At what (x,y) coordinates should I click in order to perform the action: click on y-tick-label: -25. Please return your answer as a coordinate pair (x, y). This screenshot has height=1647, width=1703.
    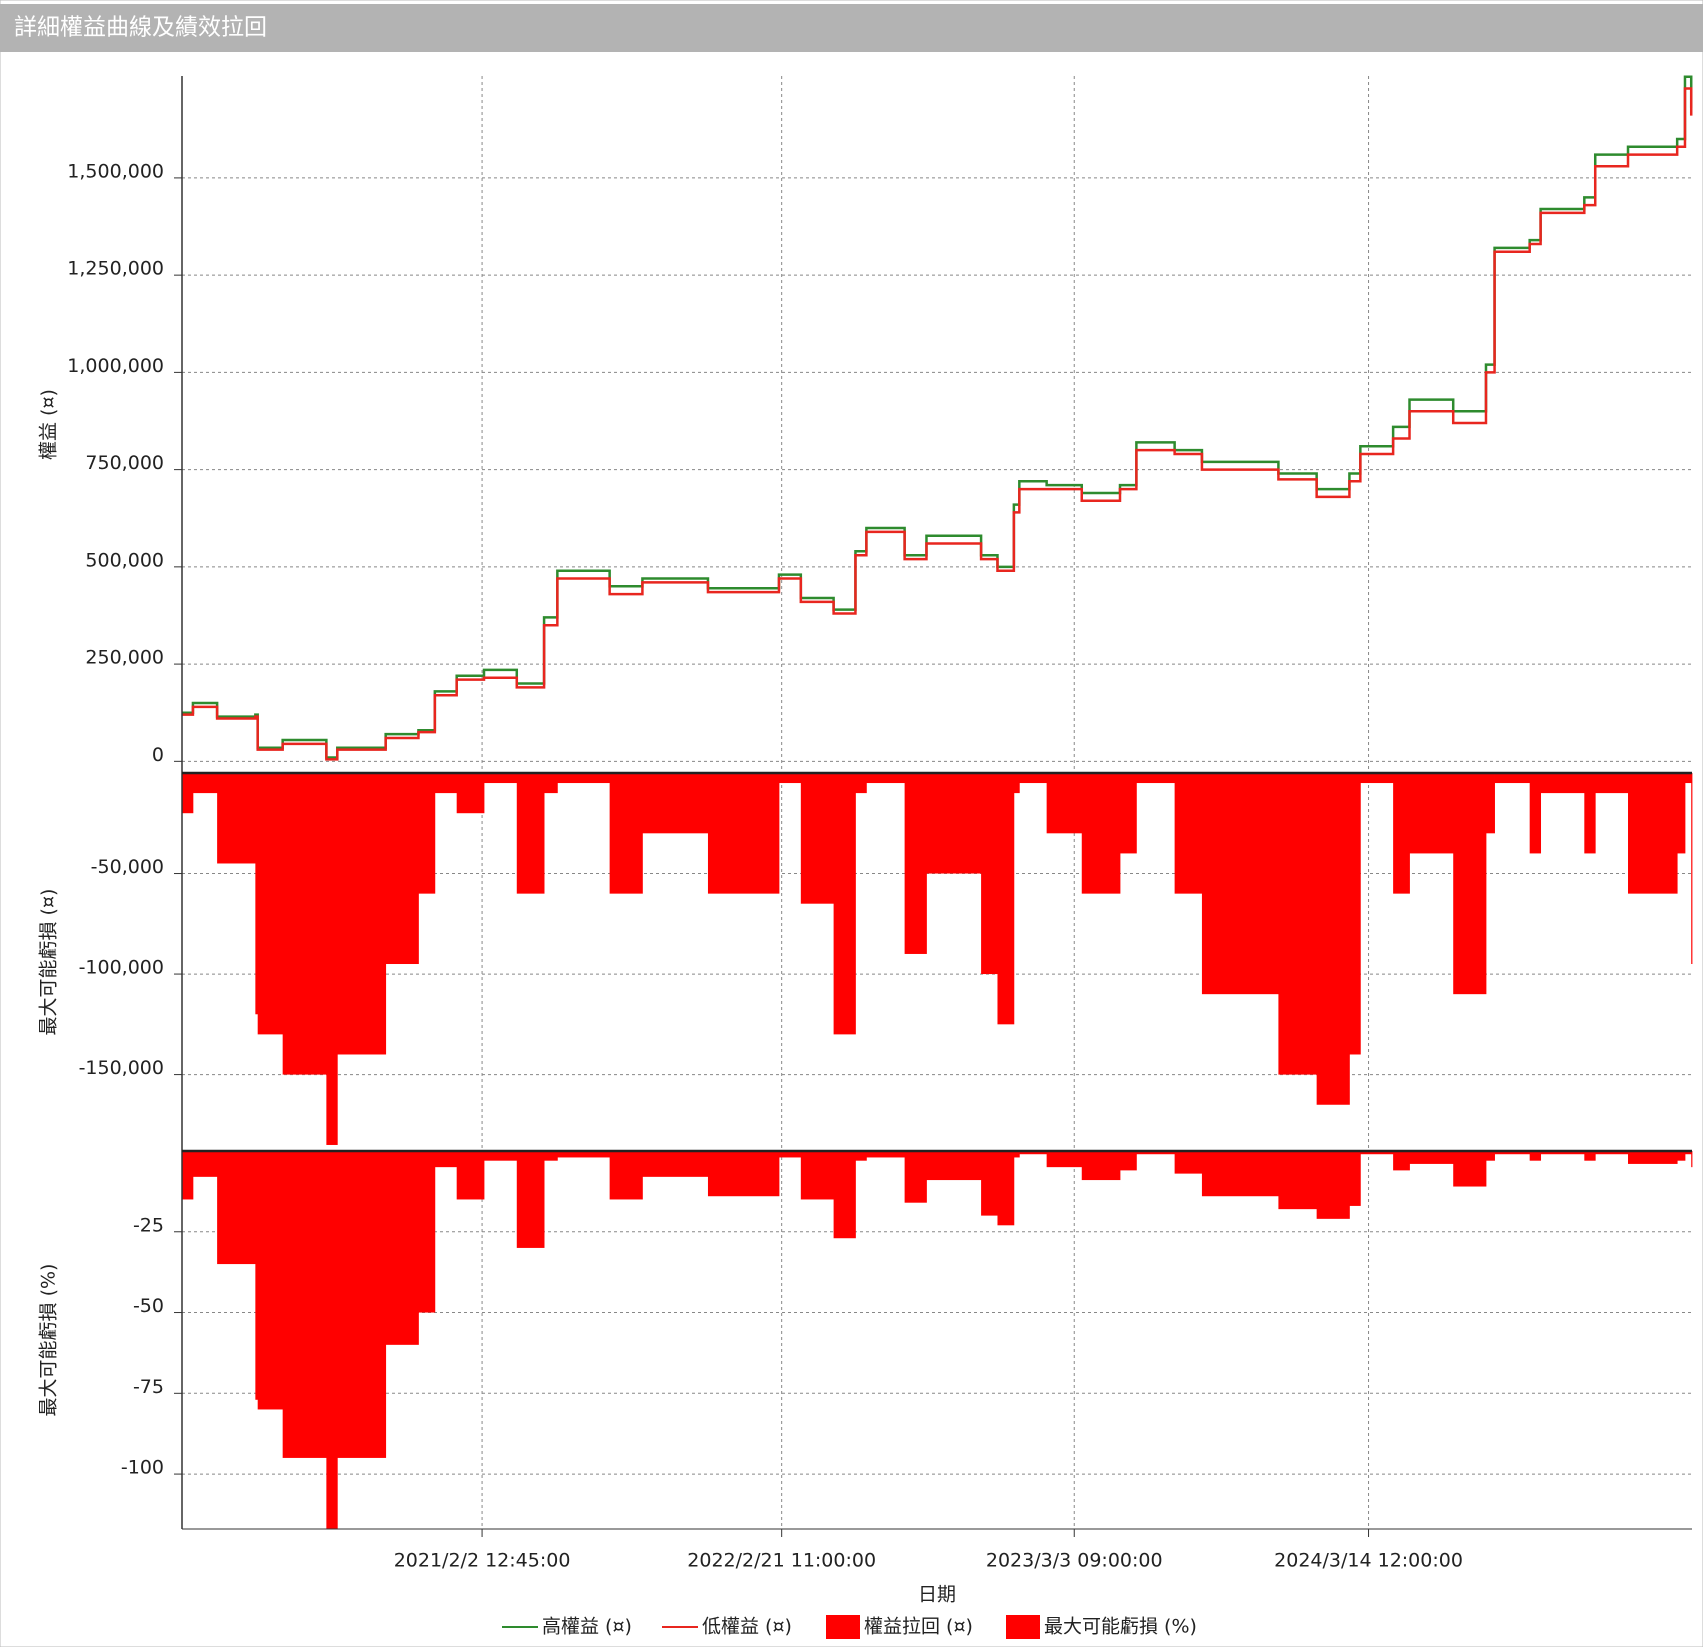
    Looking at the image, I should click on (148, 1225).